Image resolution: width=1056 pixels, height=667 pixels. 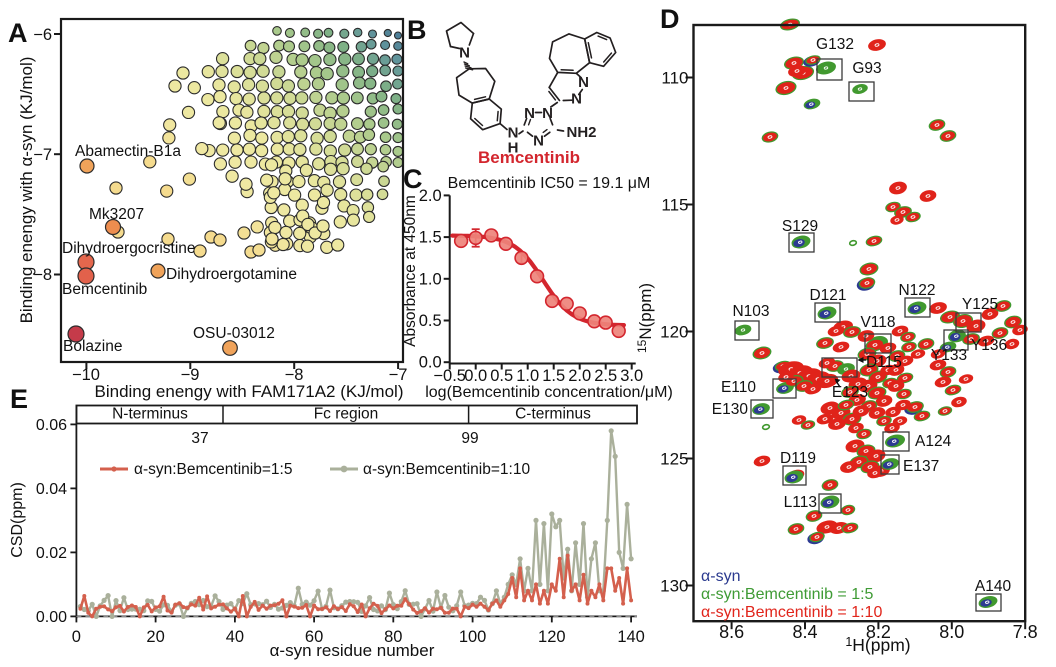 What do you see at coordinates (475, 376) in the screenshot?
I see `svg-text: 0.0` at bounding box center [475, 376].